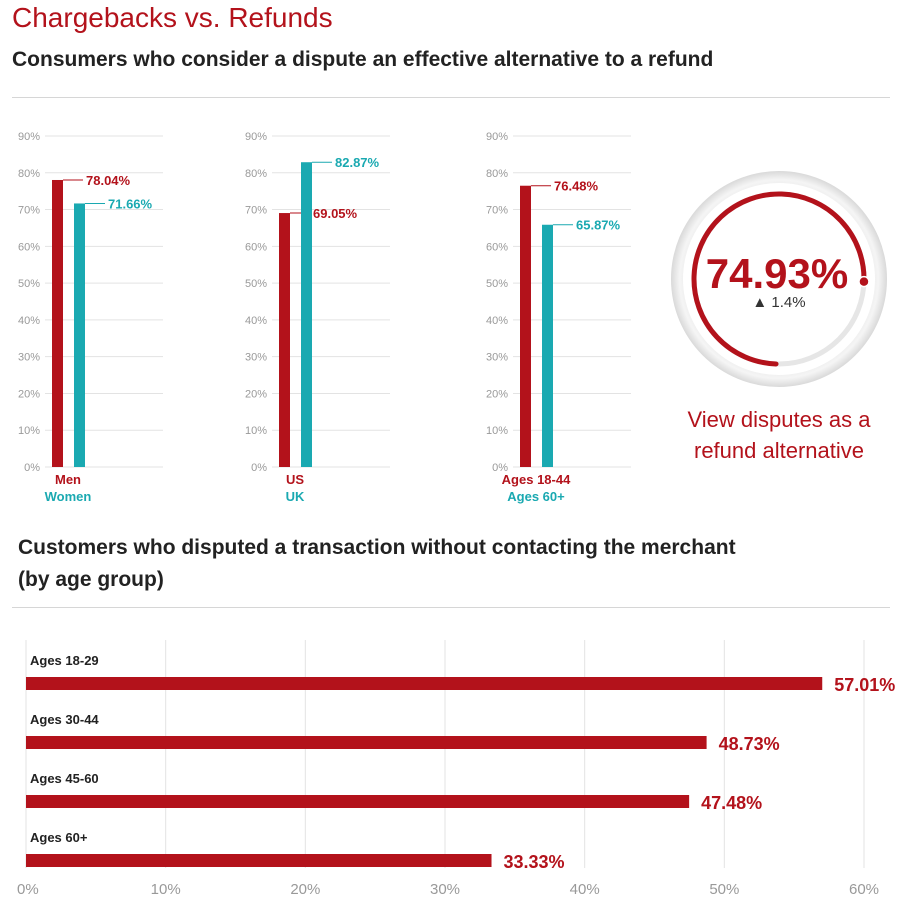 The image size is (915, 918). What do you see at coordinates (295, 496) in the screenshot?
I see `category-label: UK` at bounding box center [295, 496].